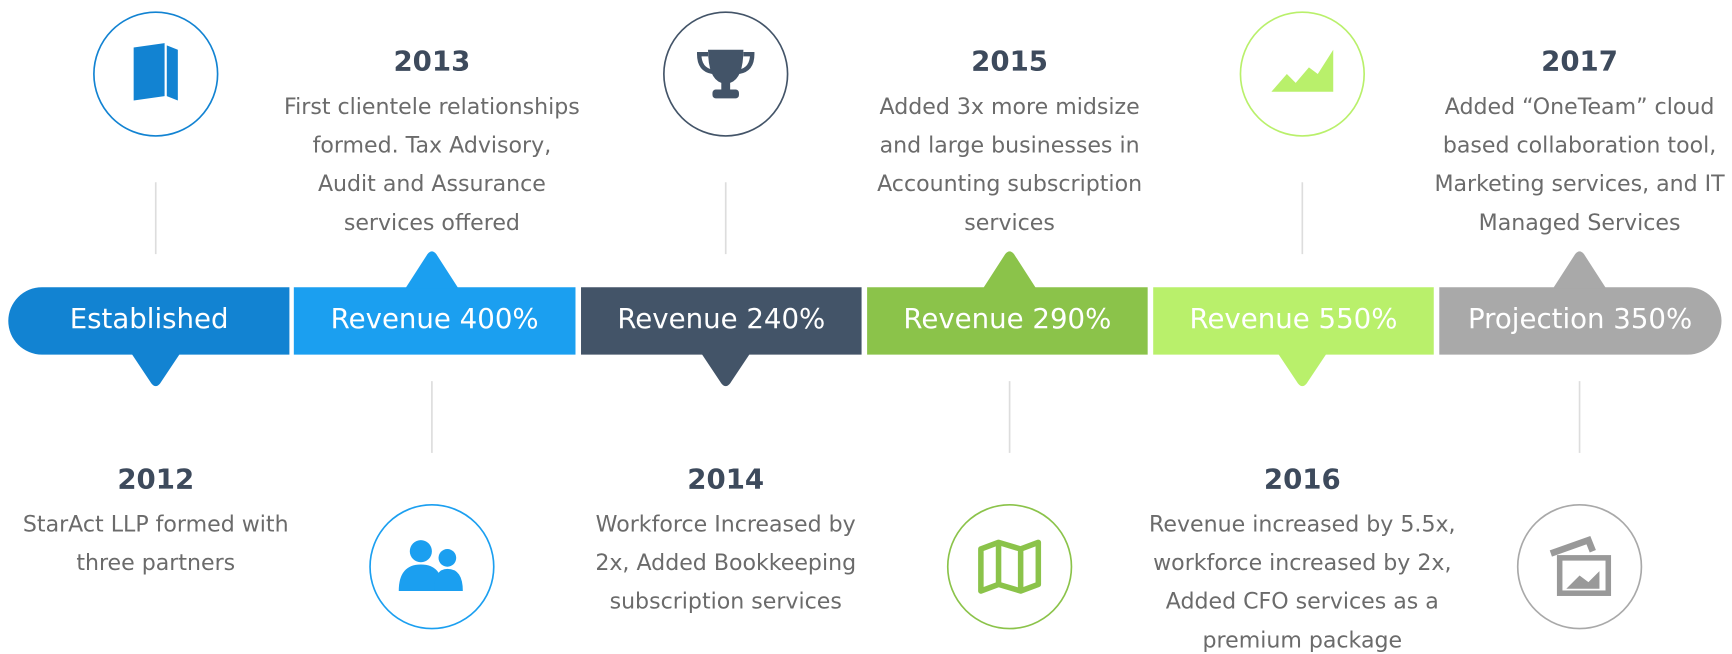 This screenshot has width=1732, height=654. What do you see at coordinates (1302, 602) in the screenshot?
I see `description-line: Added CFO services as a` at bounding box center [1302, 602].